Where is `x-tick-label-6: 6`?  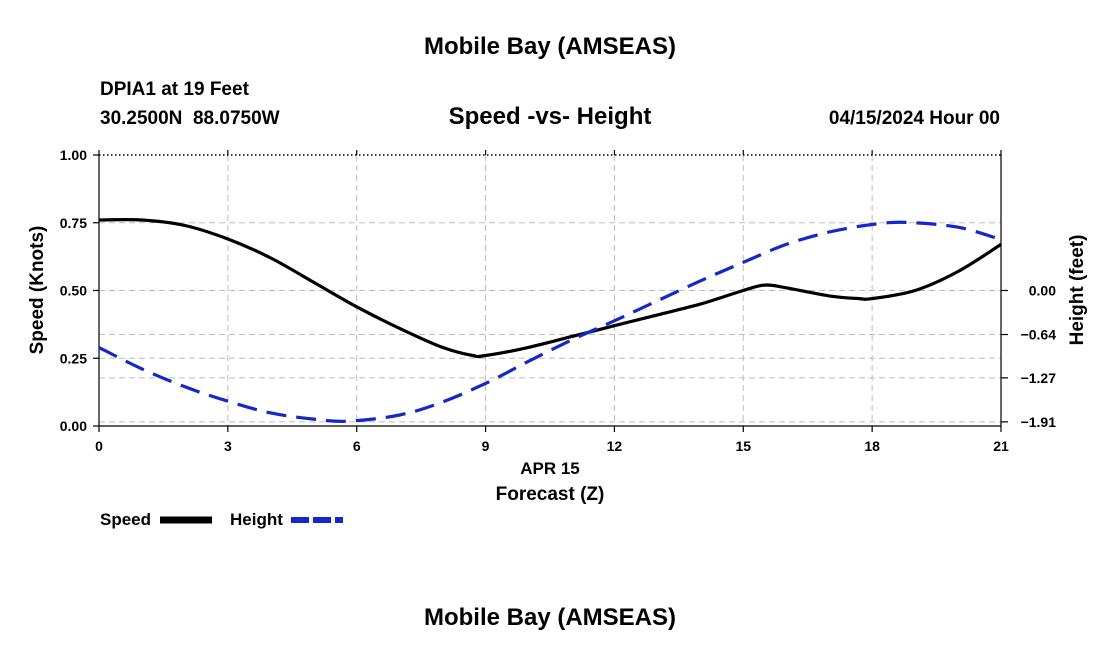
x-tick-label-6: 6 is located at coordinates (357, 446).